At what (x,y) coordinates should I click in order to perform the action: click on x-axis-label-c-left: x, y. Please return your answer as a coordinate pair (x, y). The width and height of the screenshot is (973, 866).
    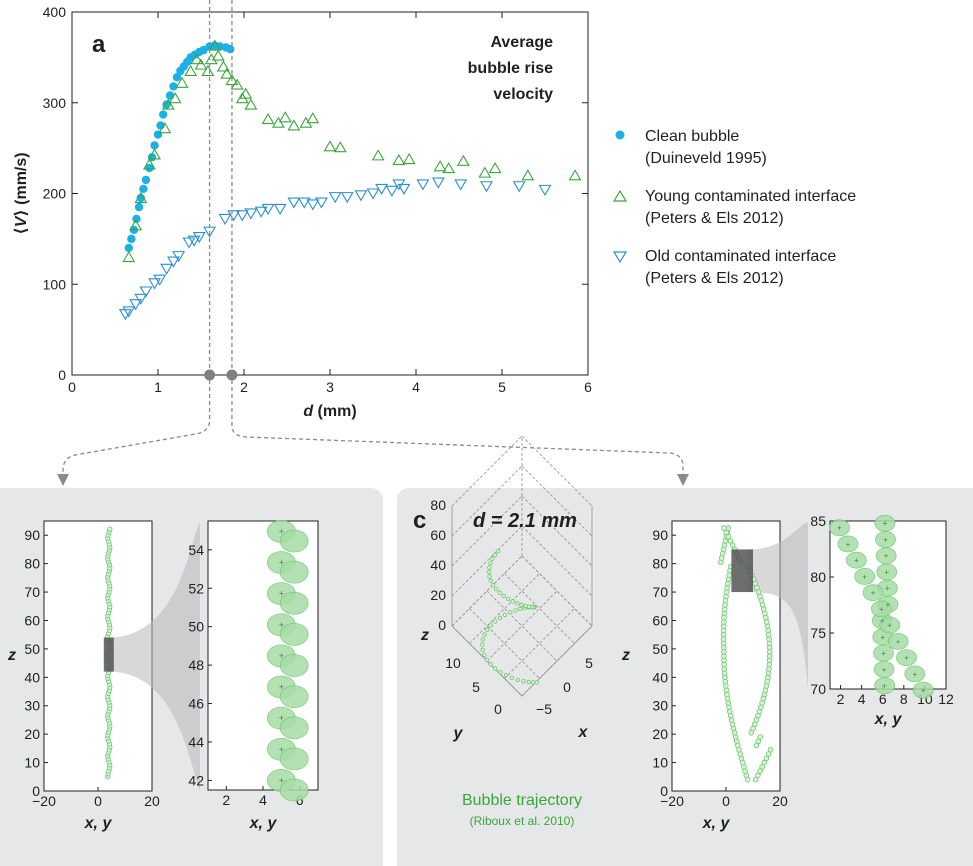
    Looking at the image, I should click on (716, 823).